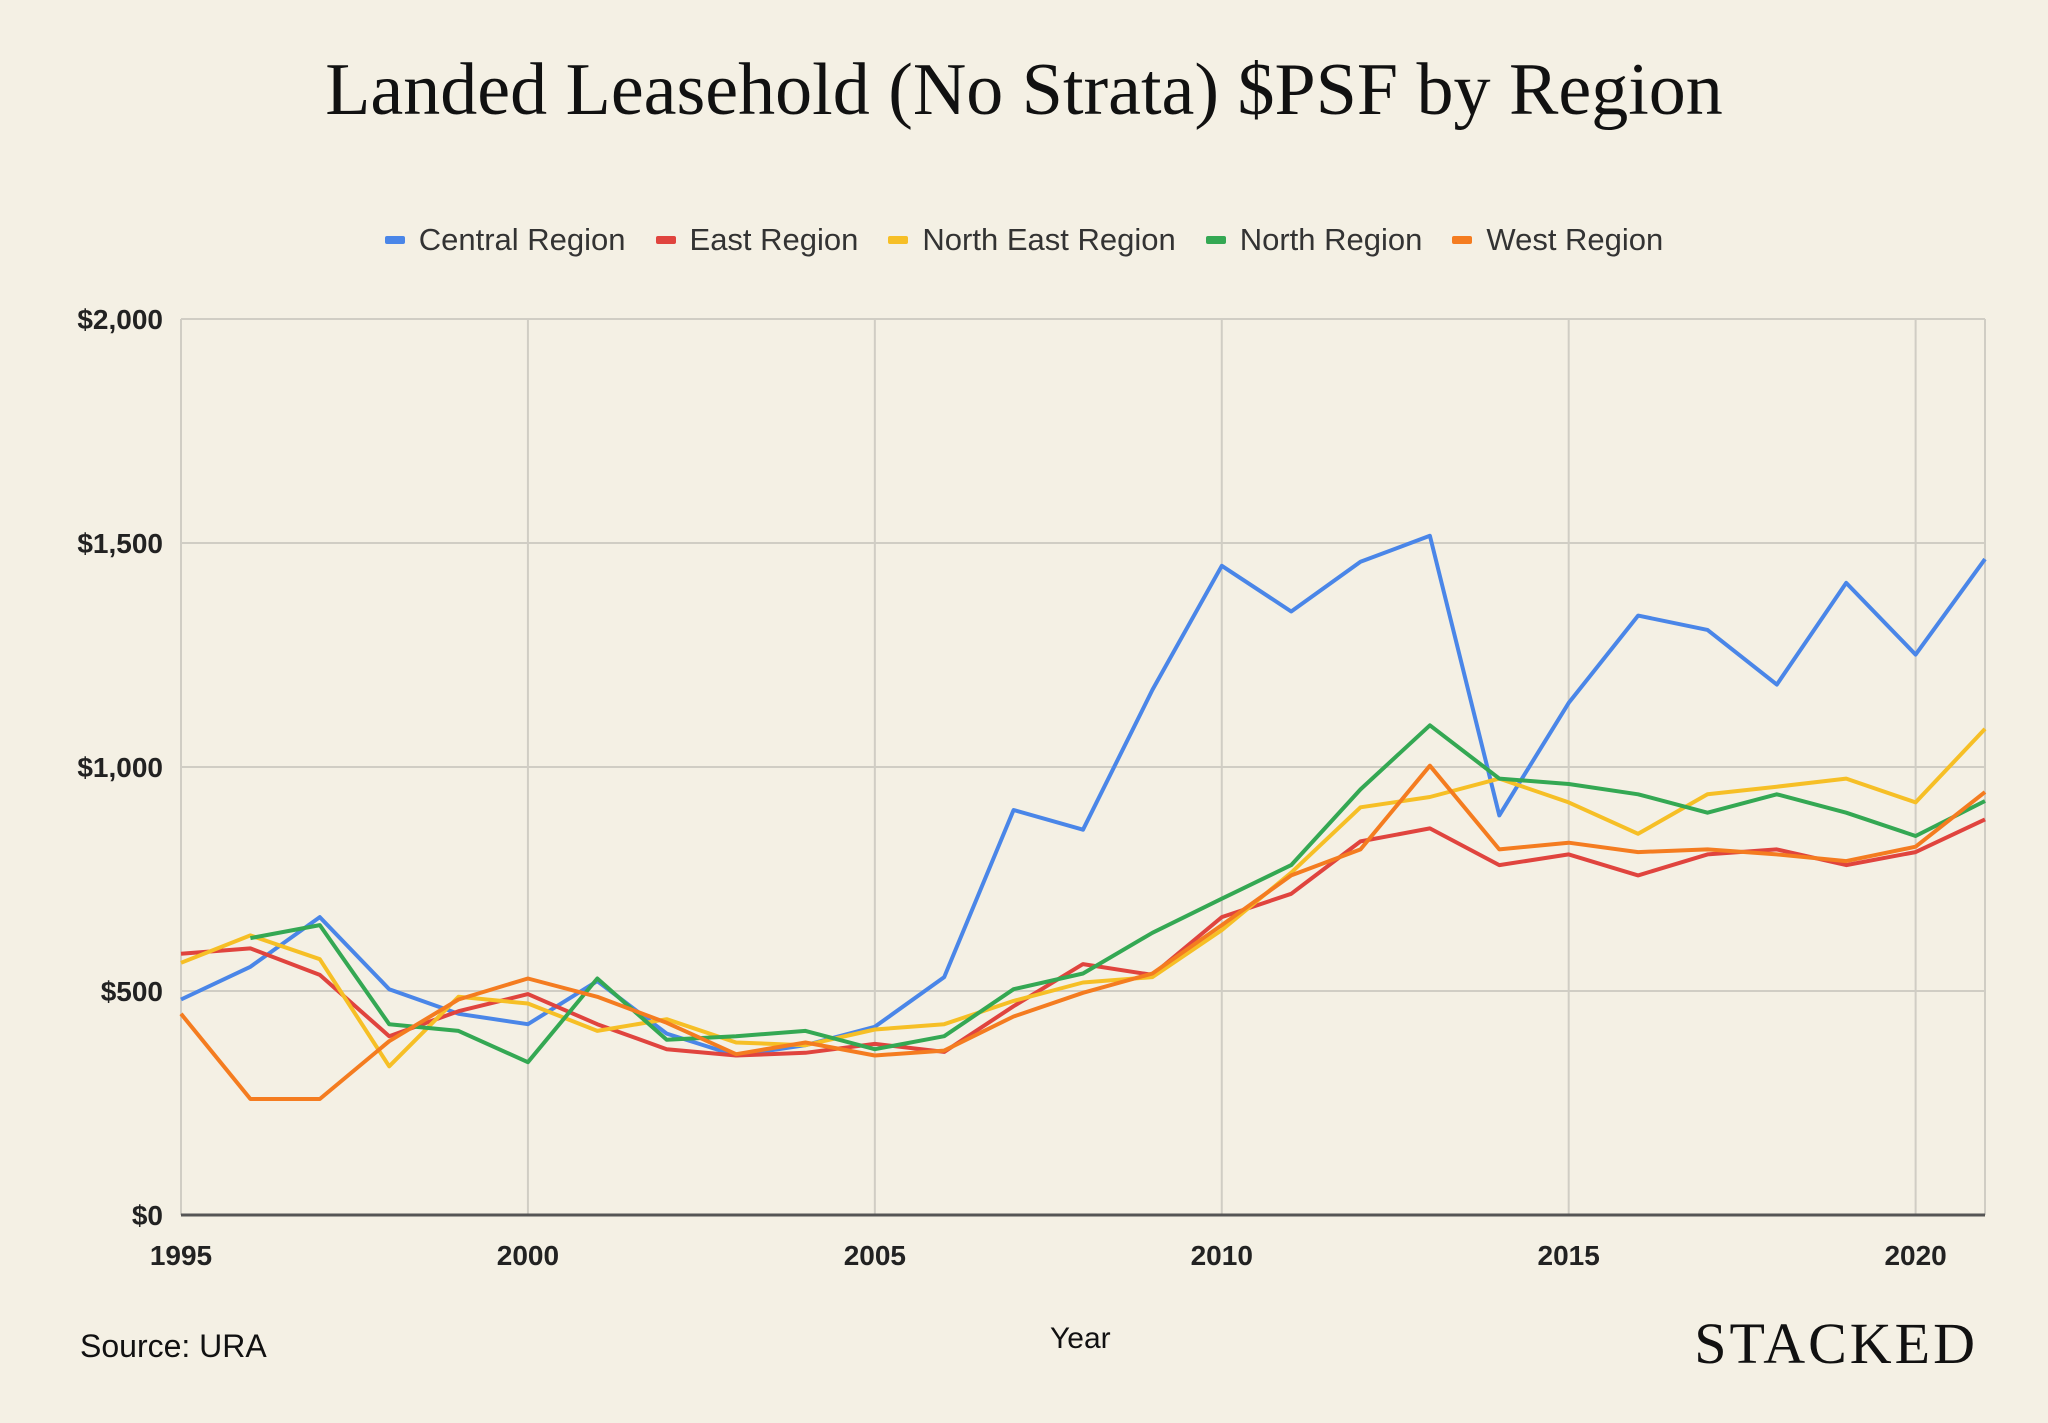  What do you see at coordinates (528, 1255) in the screenshot?
I see `x-tick-label: 2000` at bounding box center [528, 1255].